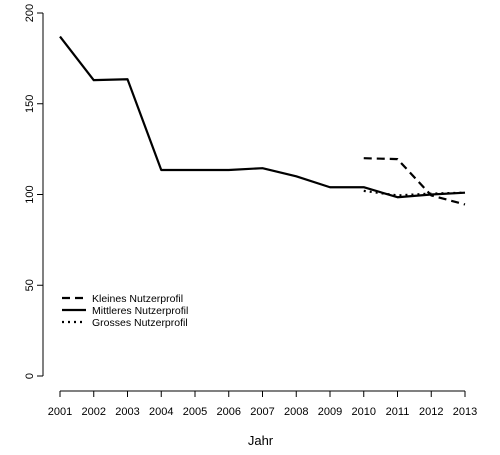 Image resolution: width=500 pixels, height=455 pixels. I want to click on y-tick-label: 0, so click(30, 376).